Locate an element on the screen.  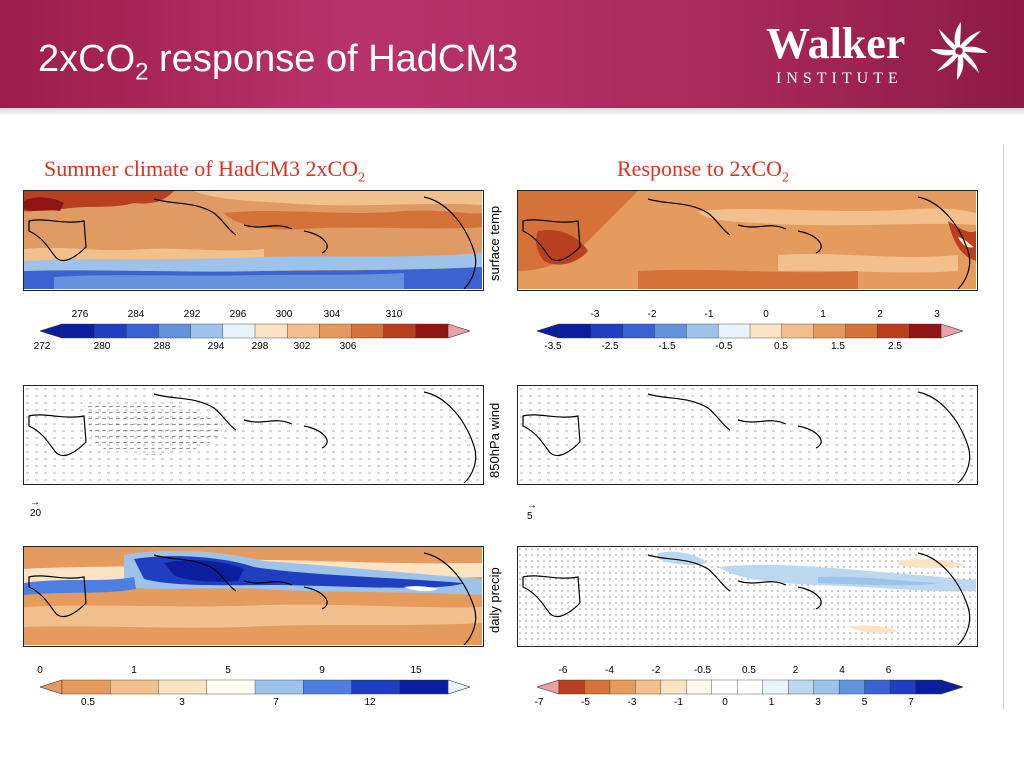
colorbar-tick-label: 5 is located at coordinates (864, 702).